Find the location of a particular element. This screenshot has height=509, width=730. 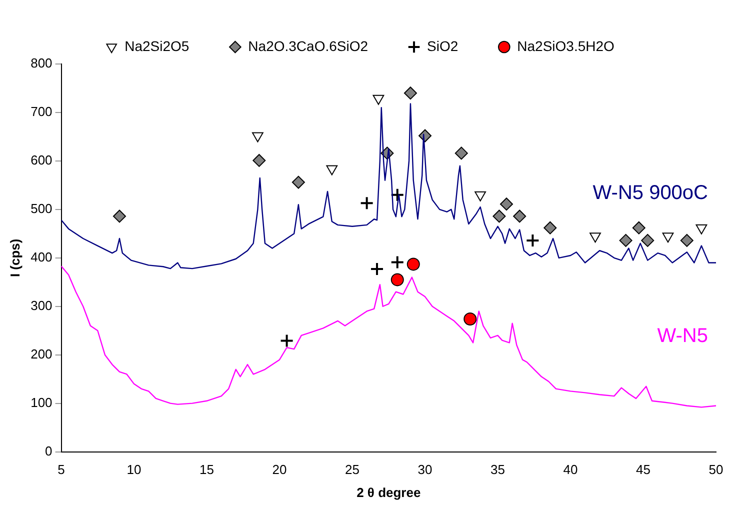

x-tick-label: 5 is located at coordinates (61, 470).